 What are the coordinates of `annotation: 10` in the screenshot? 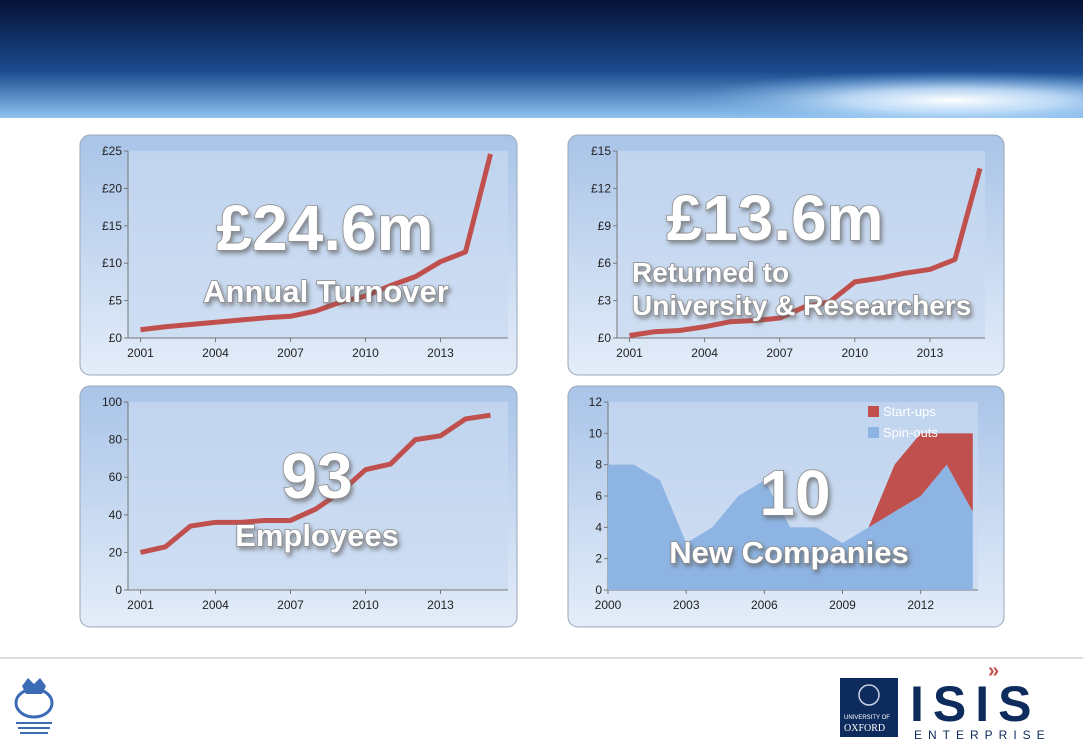 It's located at (794, 493).